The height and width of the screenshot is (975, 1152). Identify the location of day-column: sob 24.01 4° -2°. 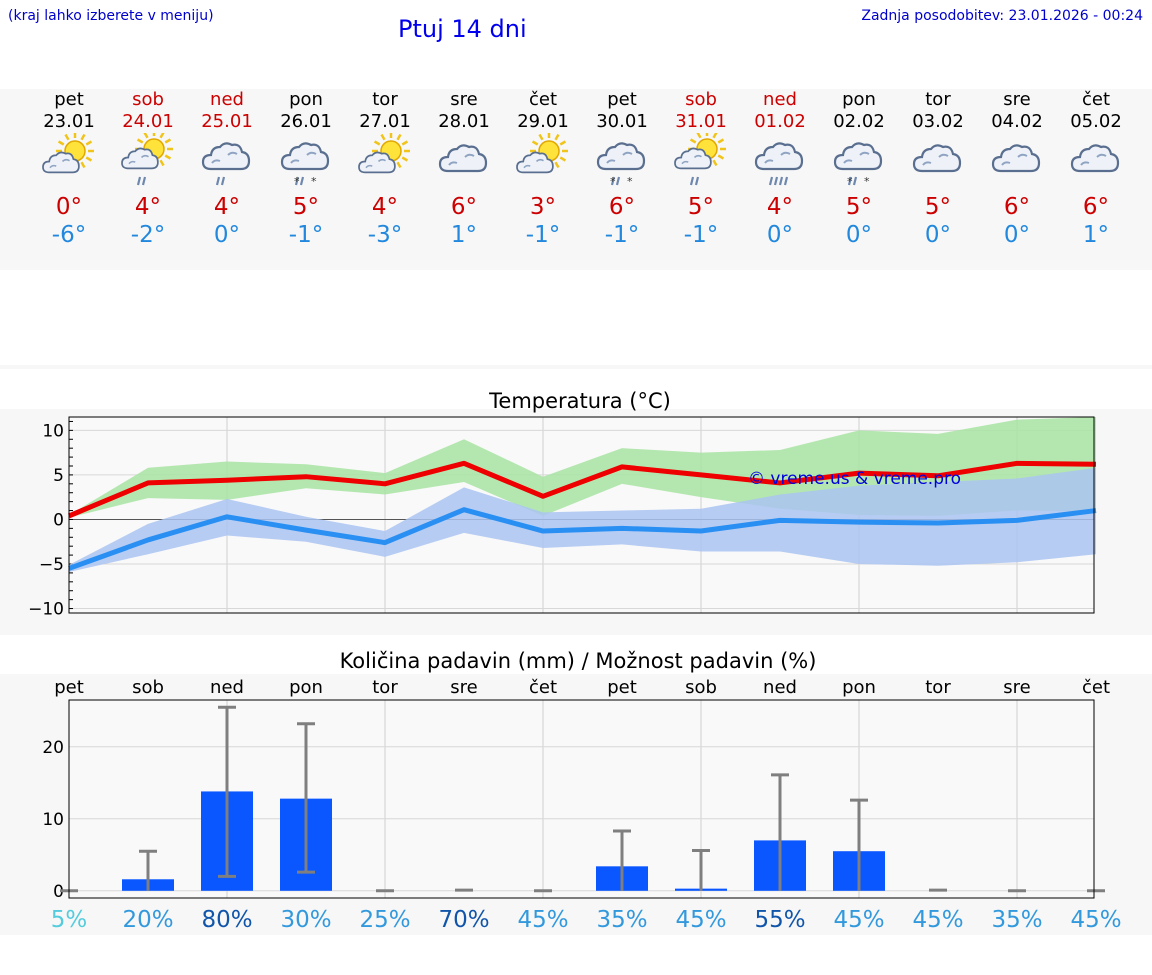
(148, 169).